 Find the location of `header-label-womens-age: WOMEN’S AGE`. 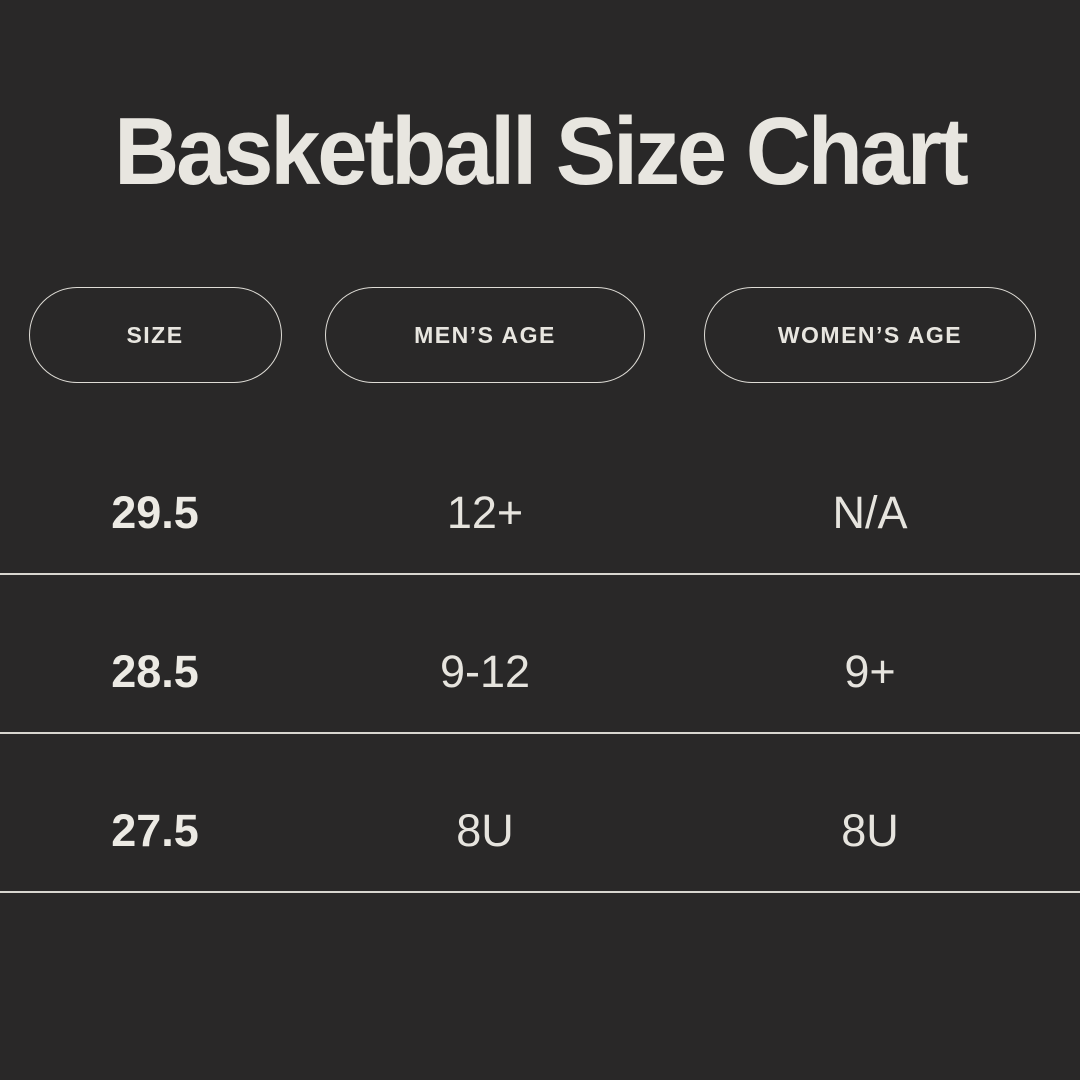

header-label-womens-age: WOMEN’S AGE is located at coordinates (870, 334).